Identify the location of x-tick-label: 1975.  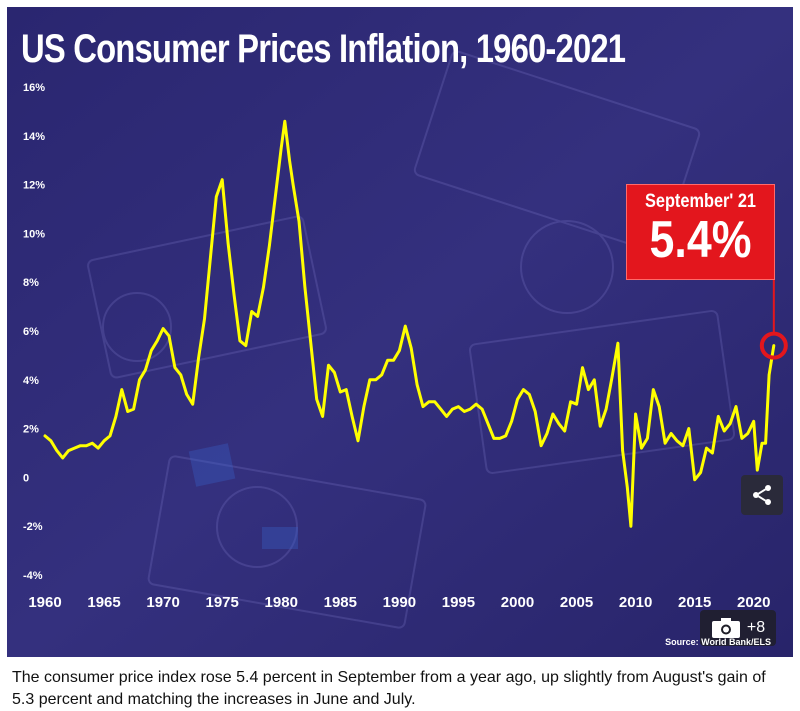
(221, 602).